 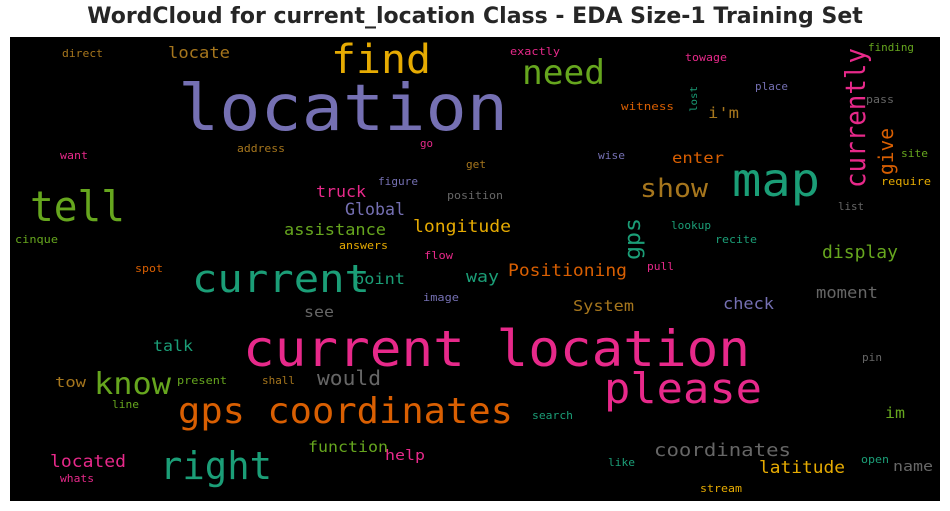 I want to click on cloud-word: way, so click(x=482, y=276).